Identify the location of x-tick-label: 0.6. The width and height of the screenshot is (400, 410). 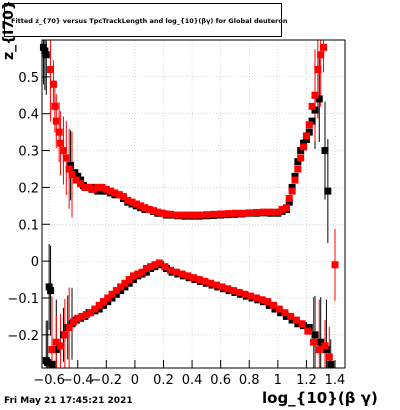
(220, 380).